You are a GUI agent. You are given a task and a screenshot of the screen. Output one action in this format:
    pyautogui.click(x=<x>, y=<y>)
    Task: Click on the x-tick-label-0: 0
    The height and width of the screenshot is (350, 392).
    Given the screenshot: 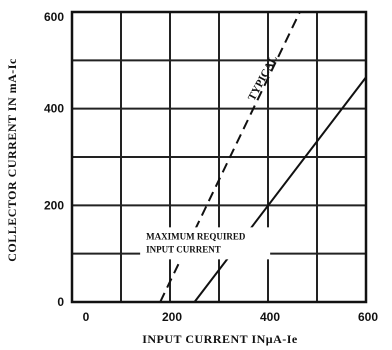 What is the action you would take?
    pyautogui.click(x=86, y=317)
    